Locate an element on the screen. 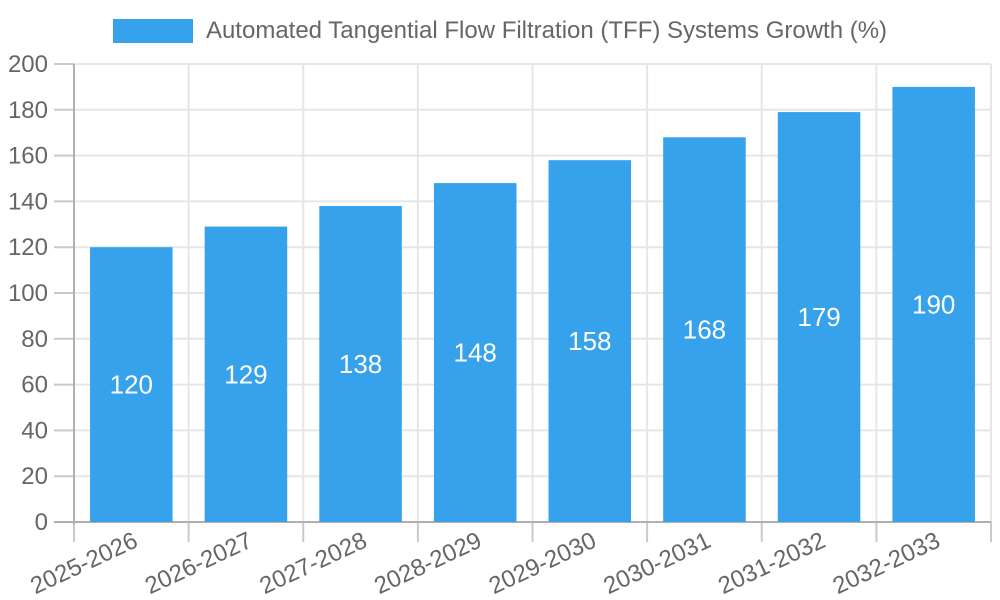 The image size is (1000, 600). x-tick-label: 2031-2032 is located at coordinates (771, 563).